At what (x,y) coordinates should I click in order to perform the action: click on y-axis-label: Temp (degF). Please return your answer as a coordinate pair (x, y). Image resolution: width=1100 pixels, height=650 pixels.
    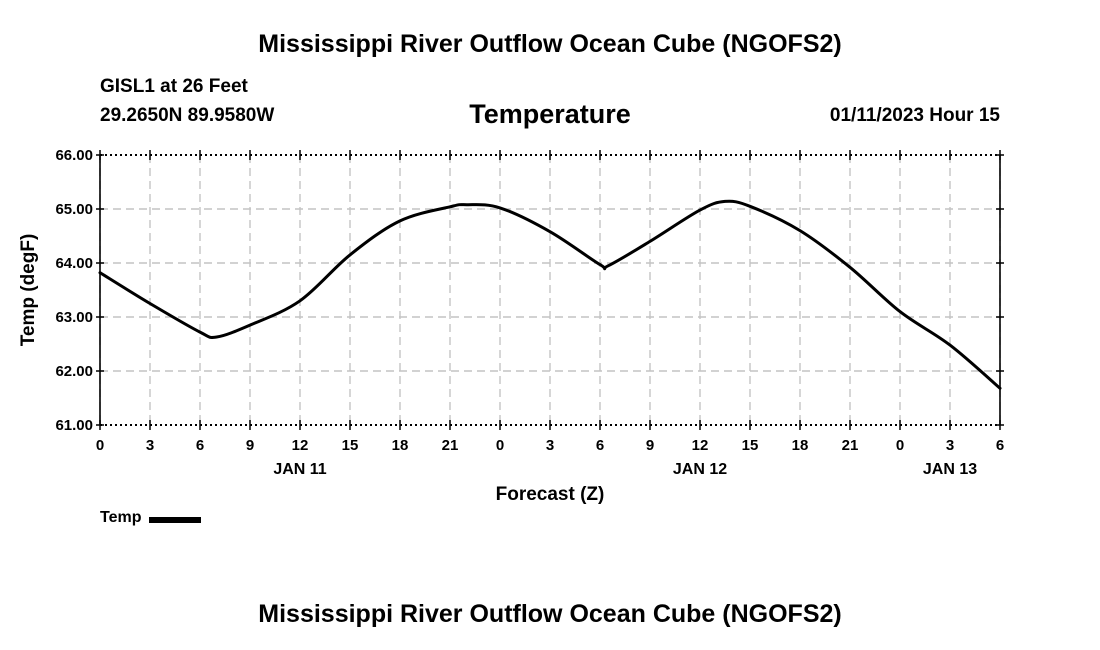
    Looking at the image, I should click on (28, 290).